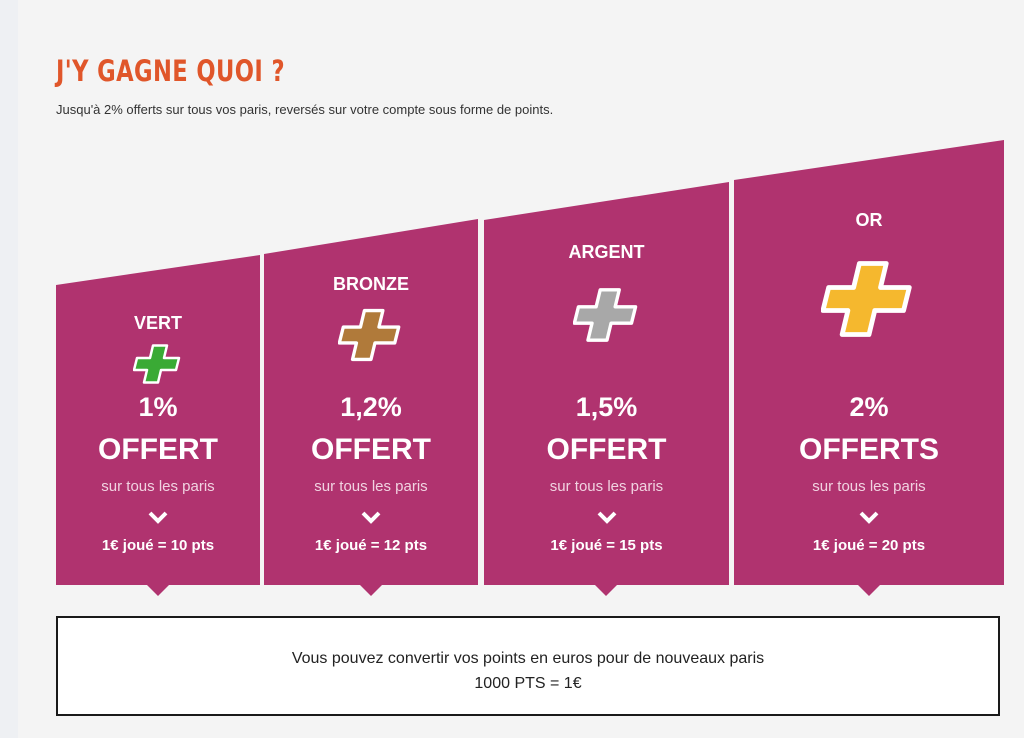 This screenshot has width=1024, height=738. What do you see at coordinates (606, 545) in the screenshot?
I see `tier-rate: 1€ joué = 15 pts` at bounding box center [606, 545].